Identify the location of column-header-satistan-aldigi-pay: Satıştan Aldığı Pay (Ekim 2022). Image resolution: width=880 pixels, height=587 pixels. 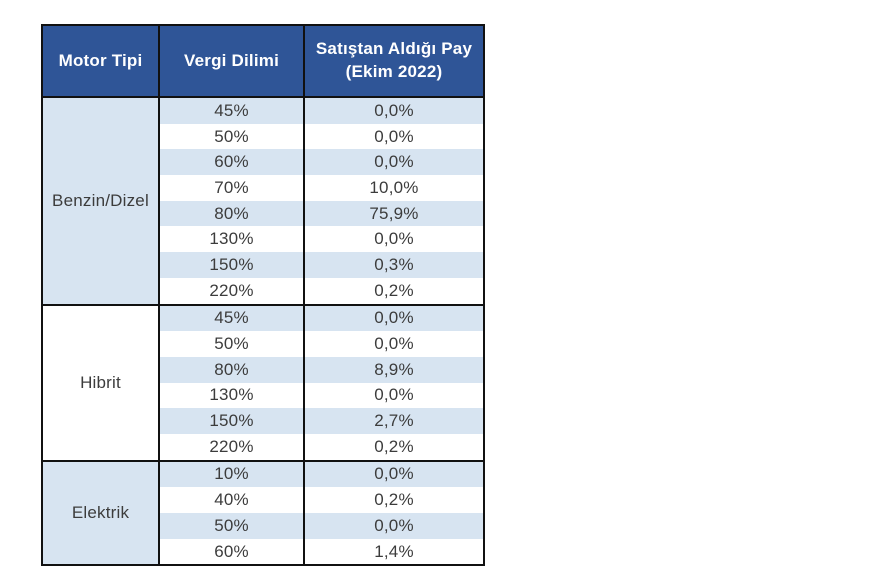
(394, 61).